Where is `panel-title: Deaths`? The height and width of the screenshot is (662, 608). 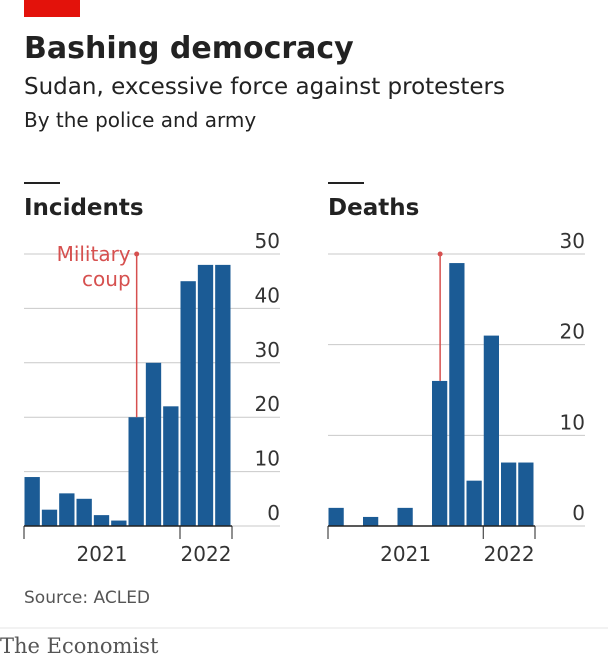
panel-title: Deaths is located at coordinates (373, 208).